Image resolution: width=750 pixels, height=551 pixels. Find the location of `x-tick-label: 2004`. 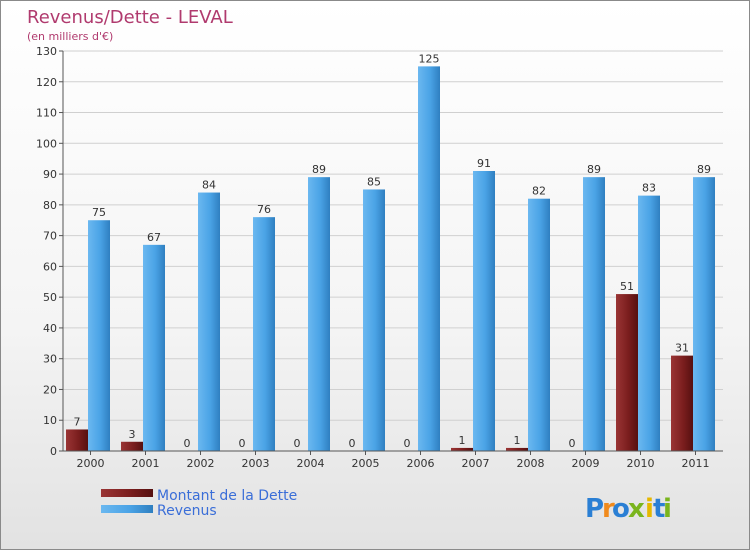

x-tick-label: 2004 is located at coordinates (311, 463).